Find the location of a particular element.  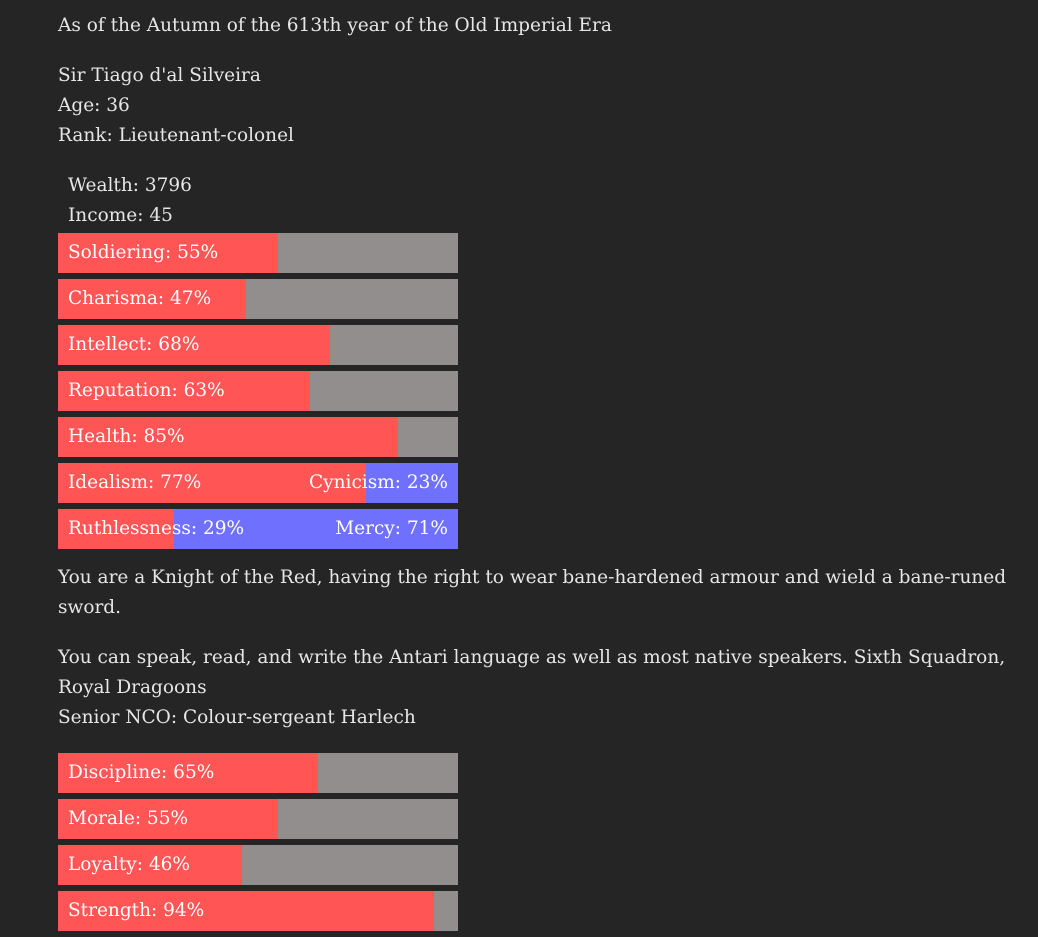

stat-label: Charisma: 47% is located at coordinates (140, 298).